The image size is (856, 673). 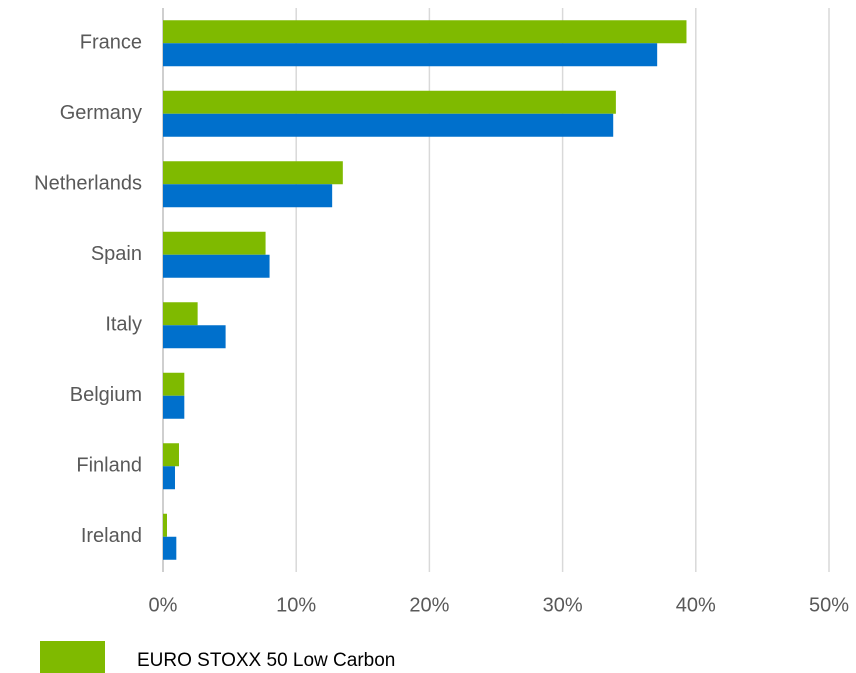 I want to click on x-tick-label: 0%, so click(x=163, y=605).